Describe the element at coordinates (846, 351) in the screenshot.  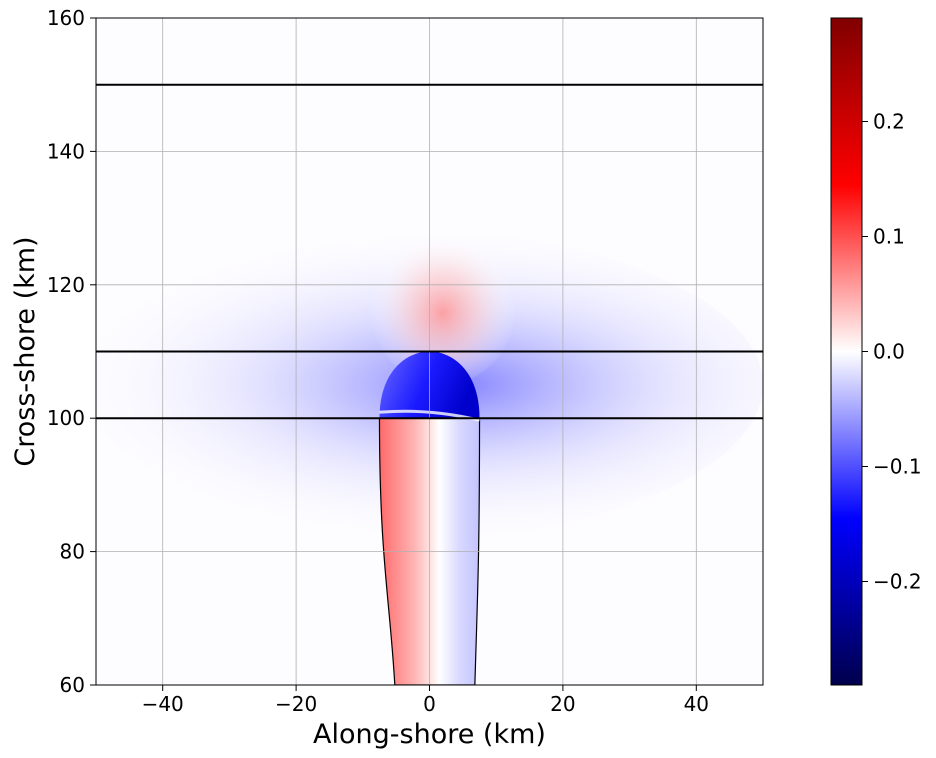
I see `colorbar-gradient` at that location.